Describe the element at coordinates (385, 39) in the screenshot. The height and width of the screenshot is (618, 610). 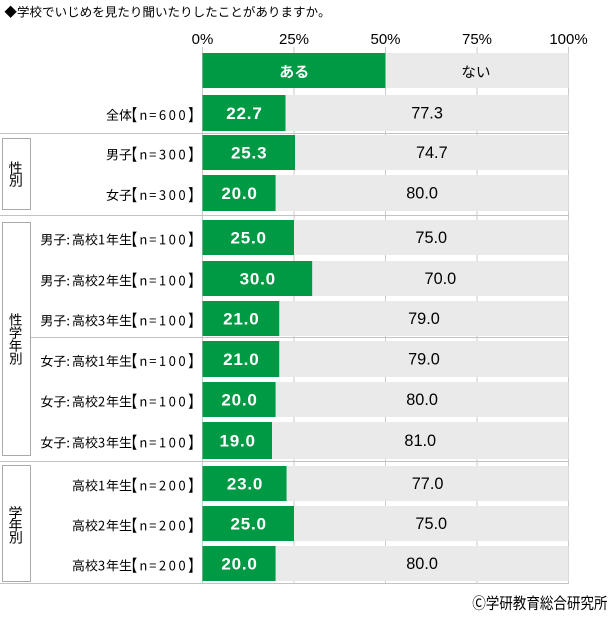
I see `svg-text: 50%` at that location.